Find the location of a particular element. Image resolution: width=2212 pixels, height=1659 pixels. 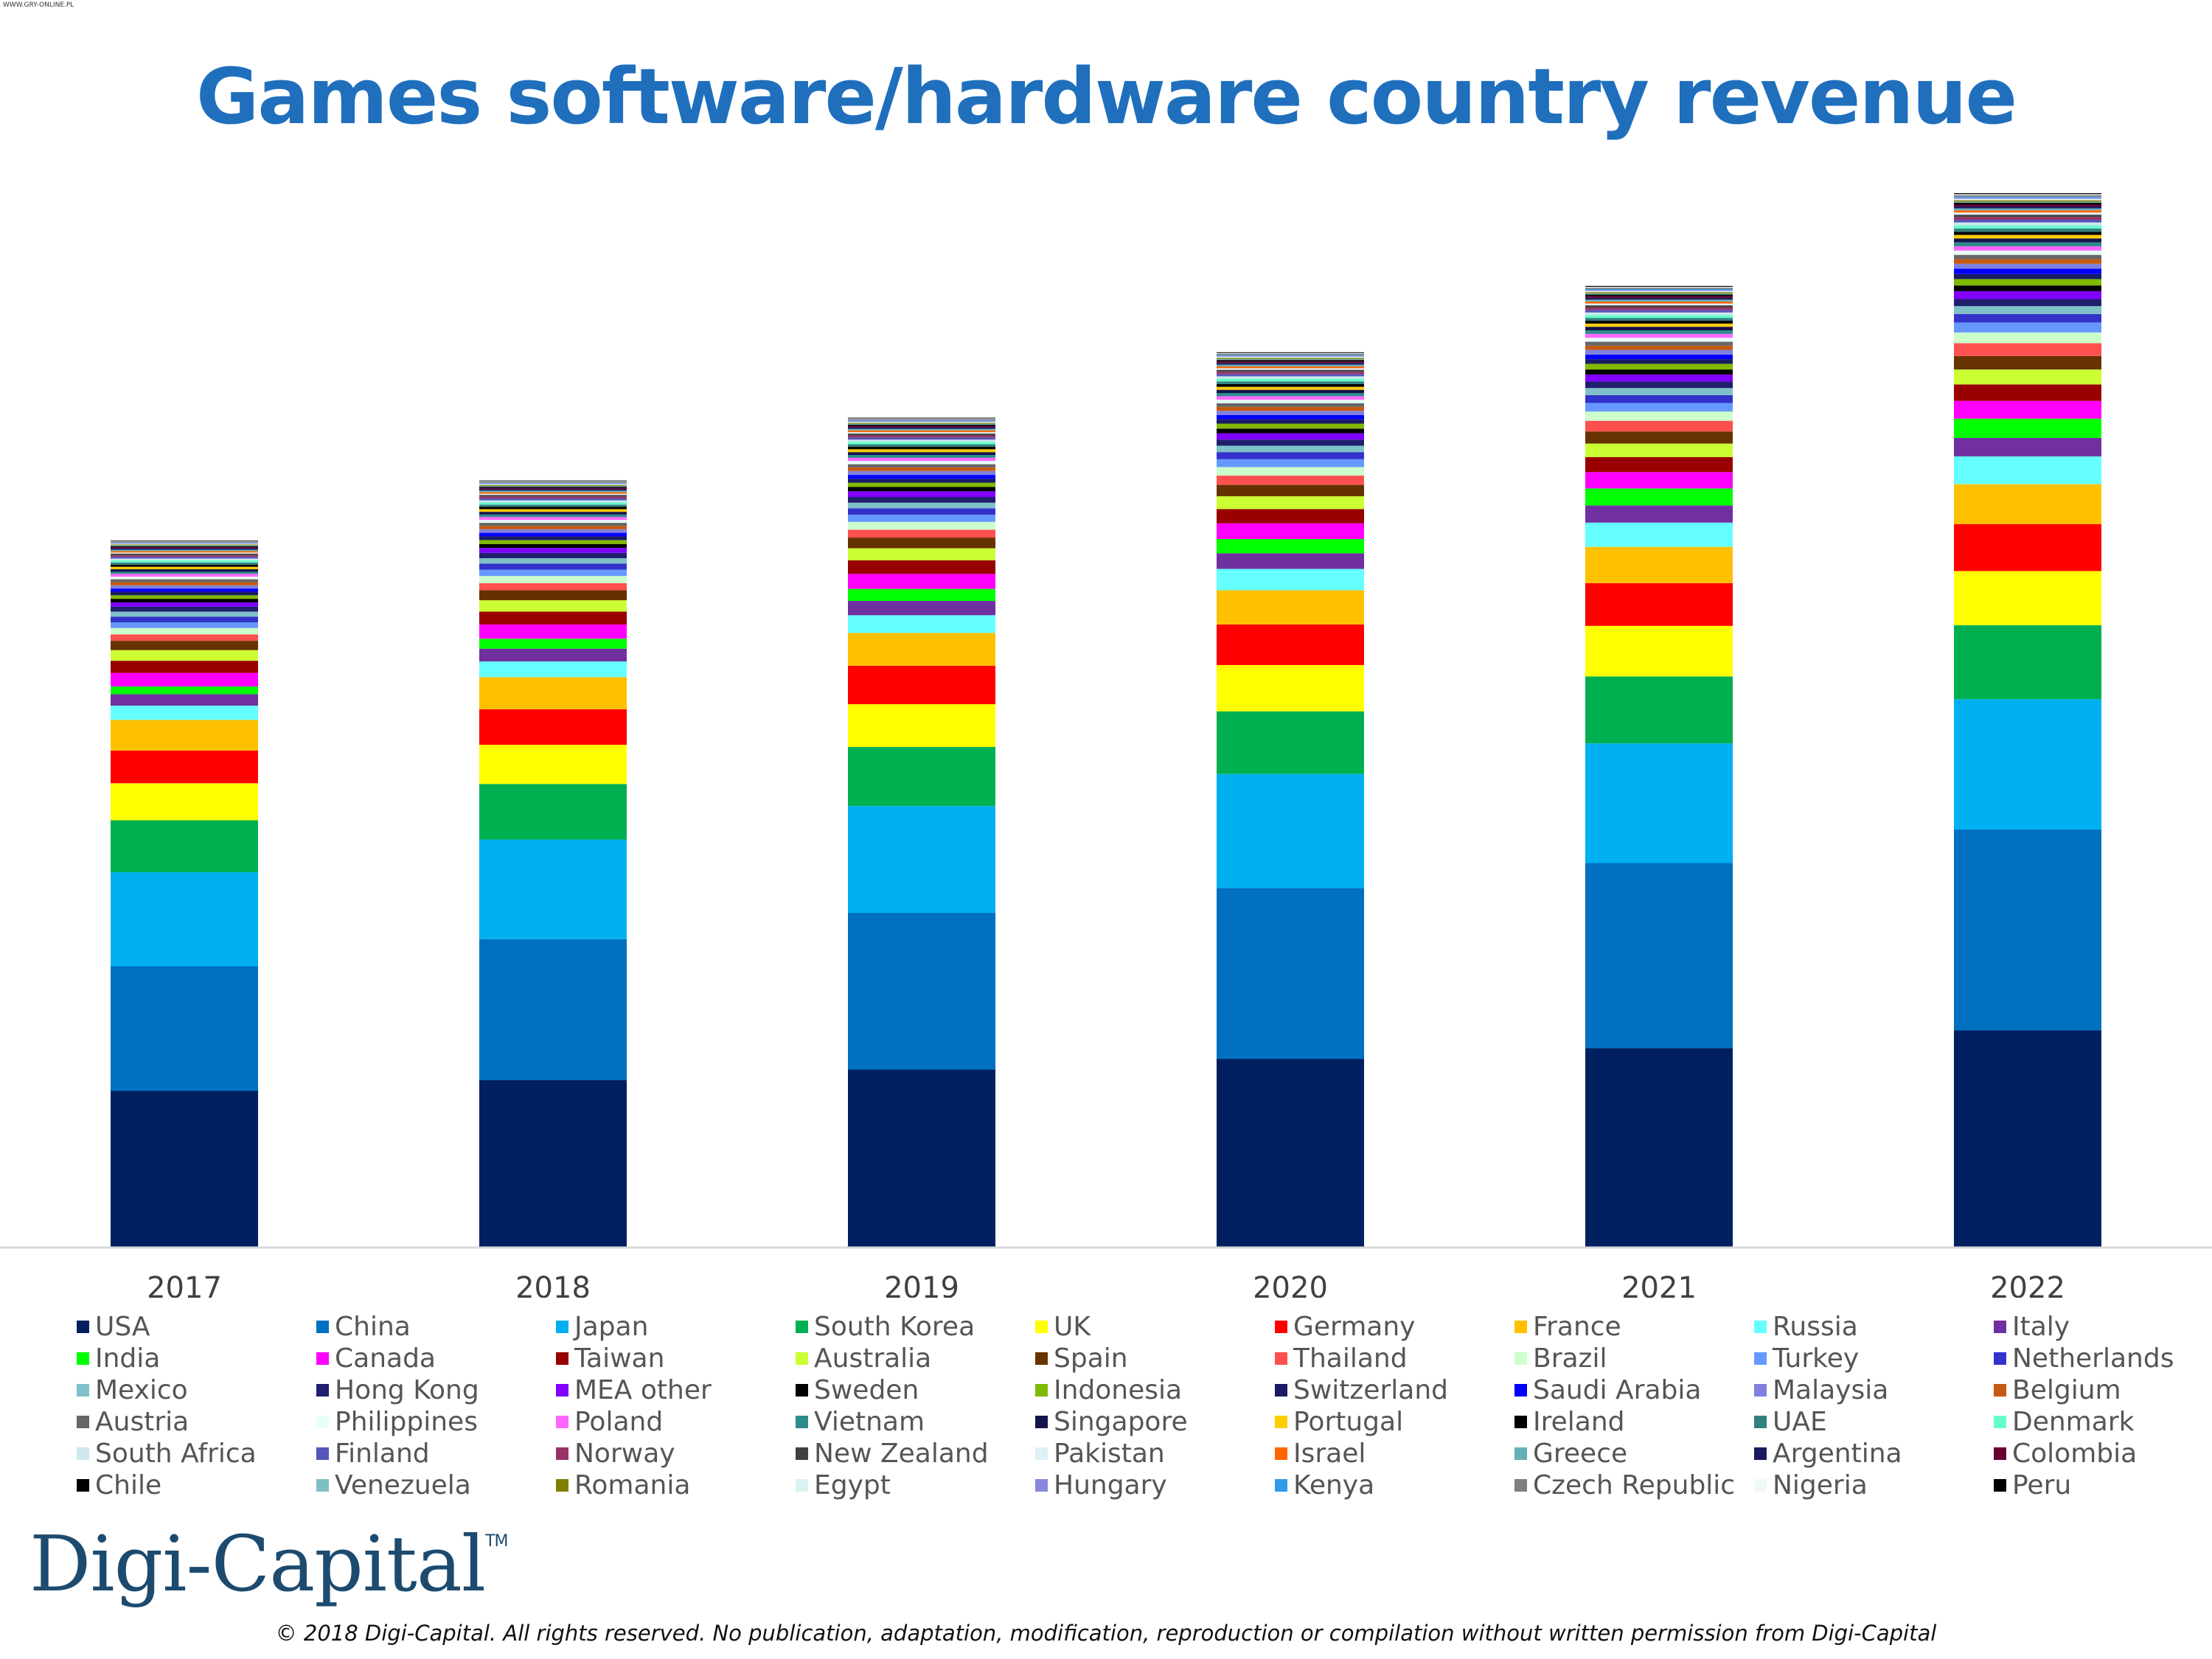

bar-segment-netherlands-2022 is located at coordinates (2027, 318).